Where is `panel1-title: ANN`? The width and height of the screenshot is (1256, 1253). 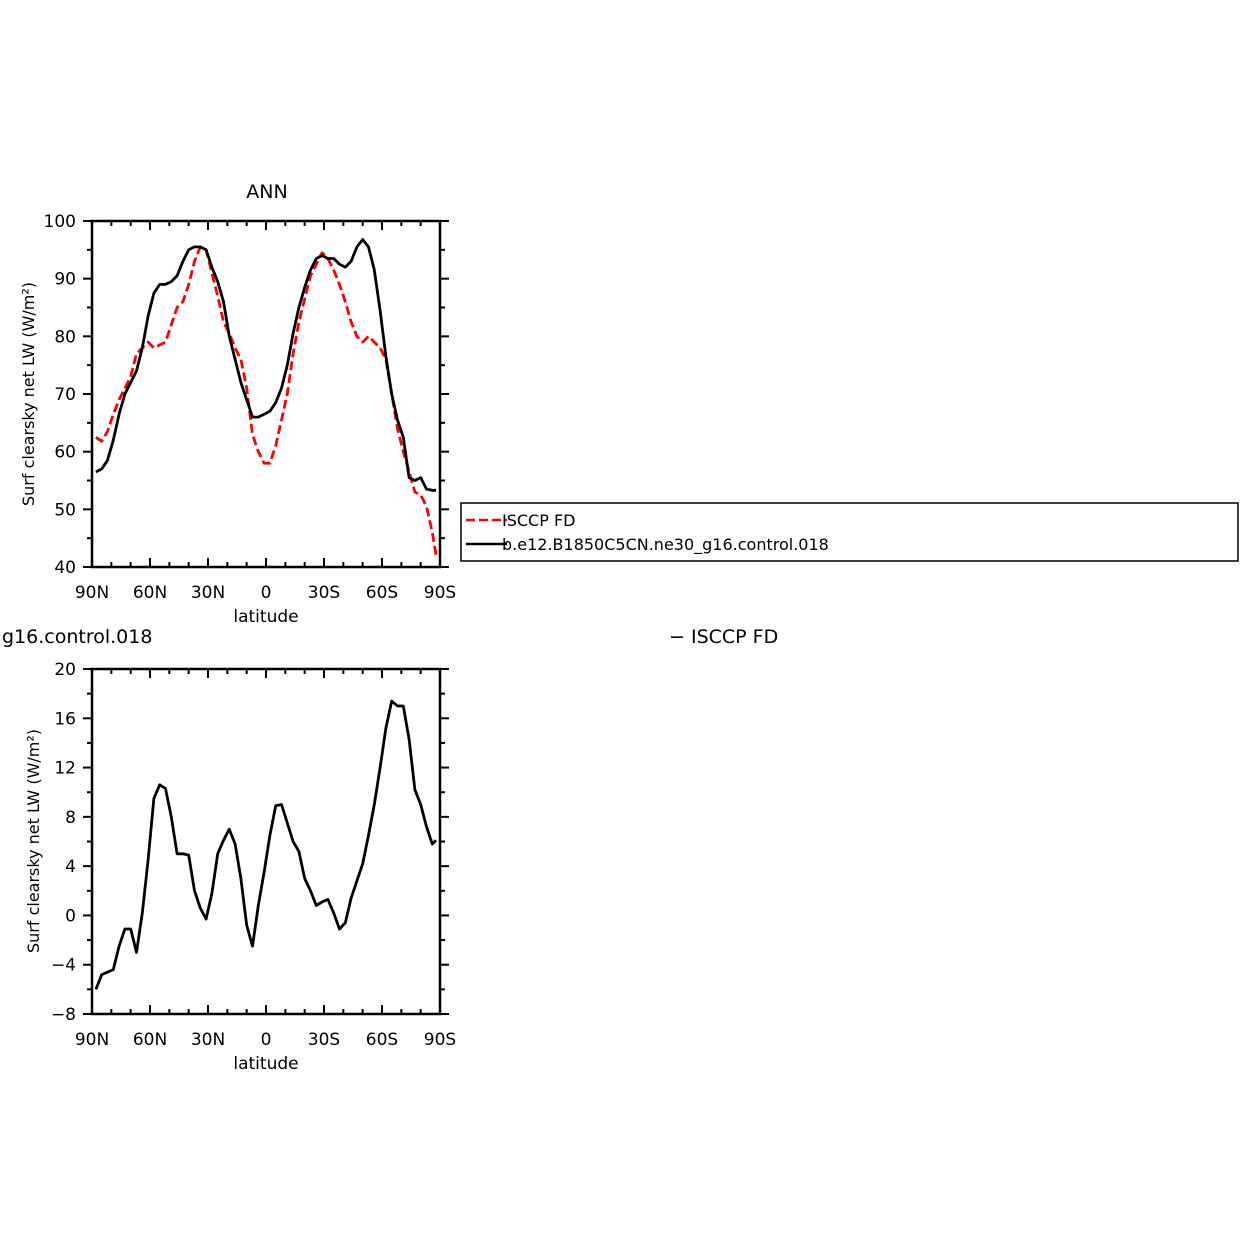 panel1-title: ANN is located at coordinates (266, 192).